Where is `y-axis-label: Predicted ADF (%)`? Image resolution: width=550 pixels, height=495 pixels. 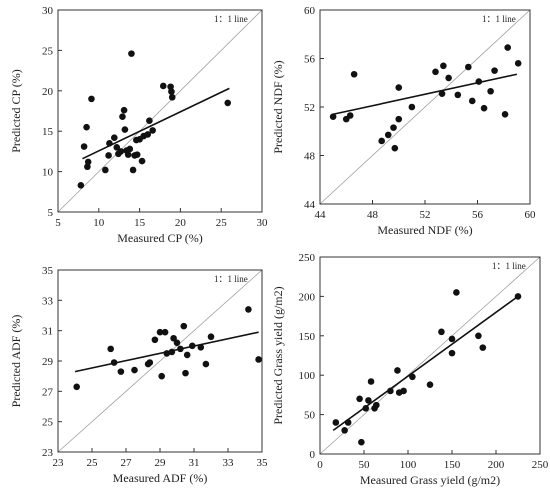 y-axis-label: Predicted ADF (%) is located at coordinates (16, 361).